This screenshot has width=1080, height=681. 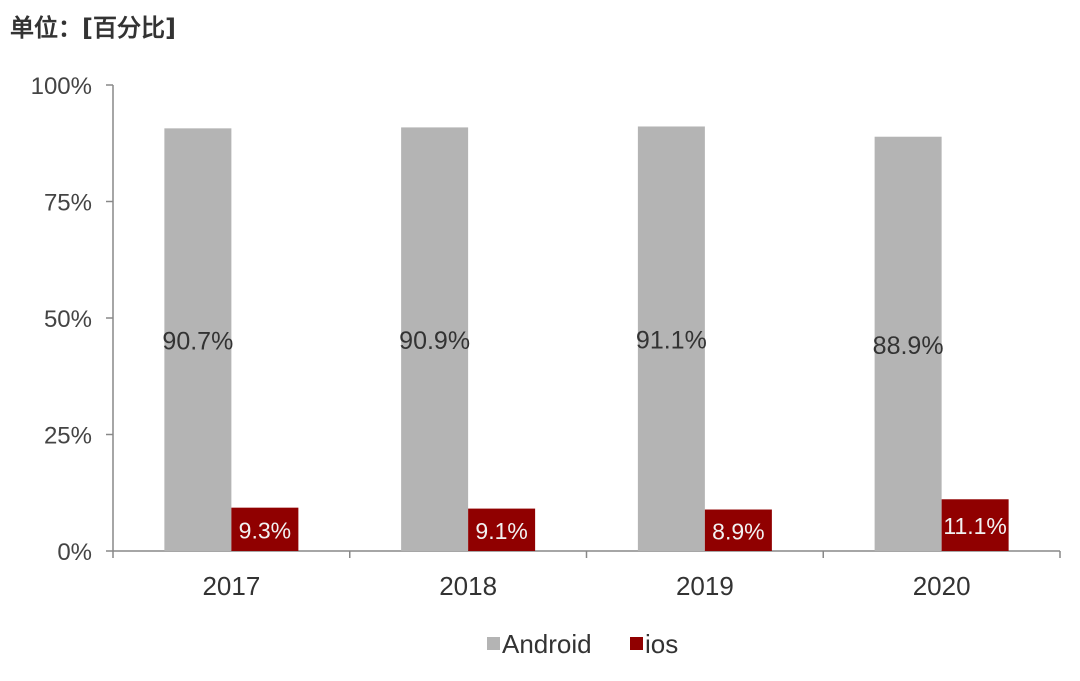 I want to click on legend-swatch-ios, so click(x=636, y=643).